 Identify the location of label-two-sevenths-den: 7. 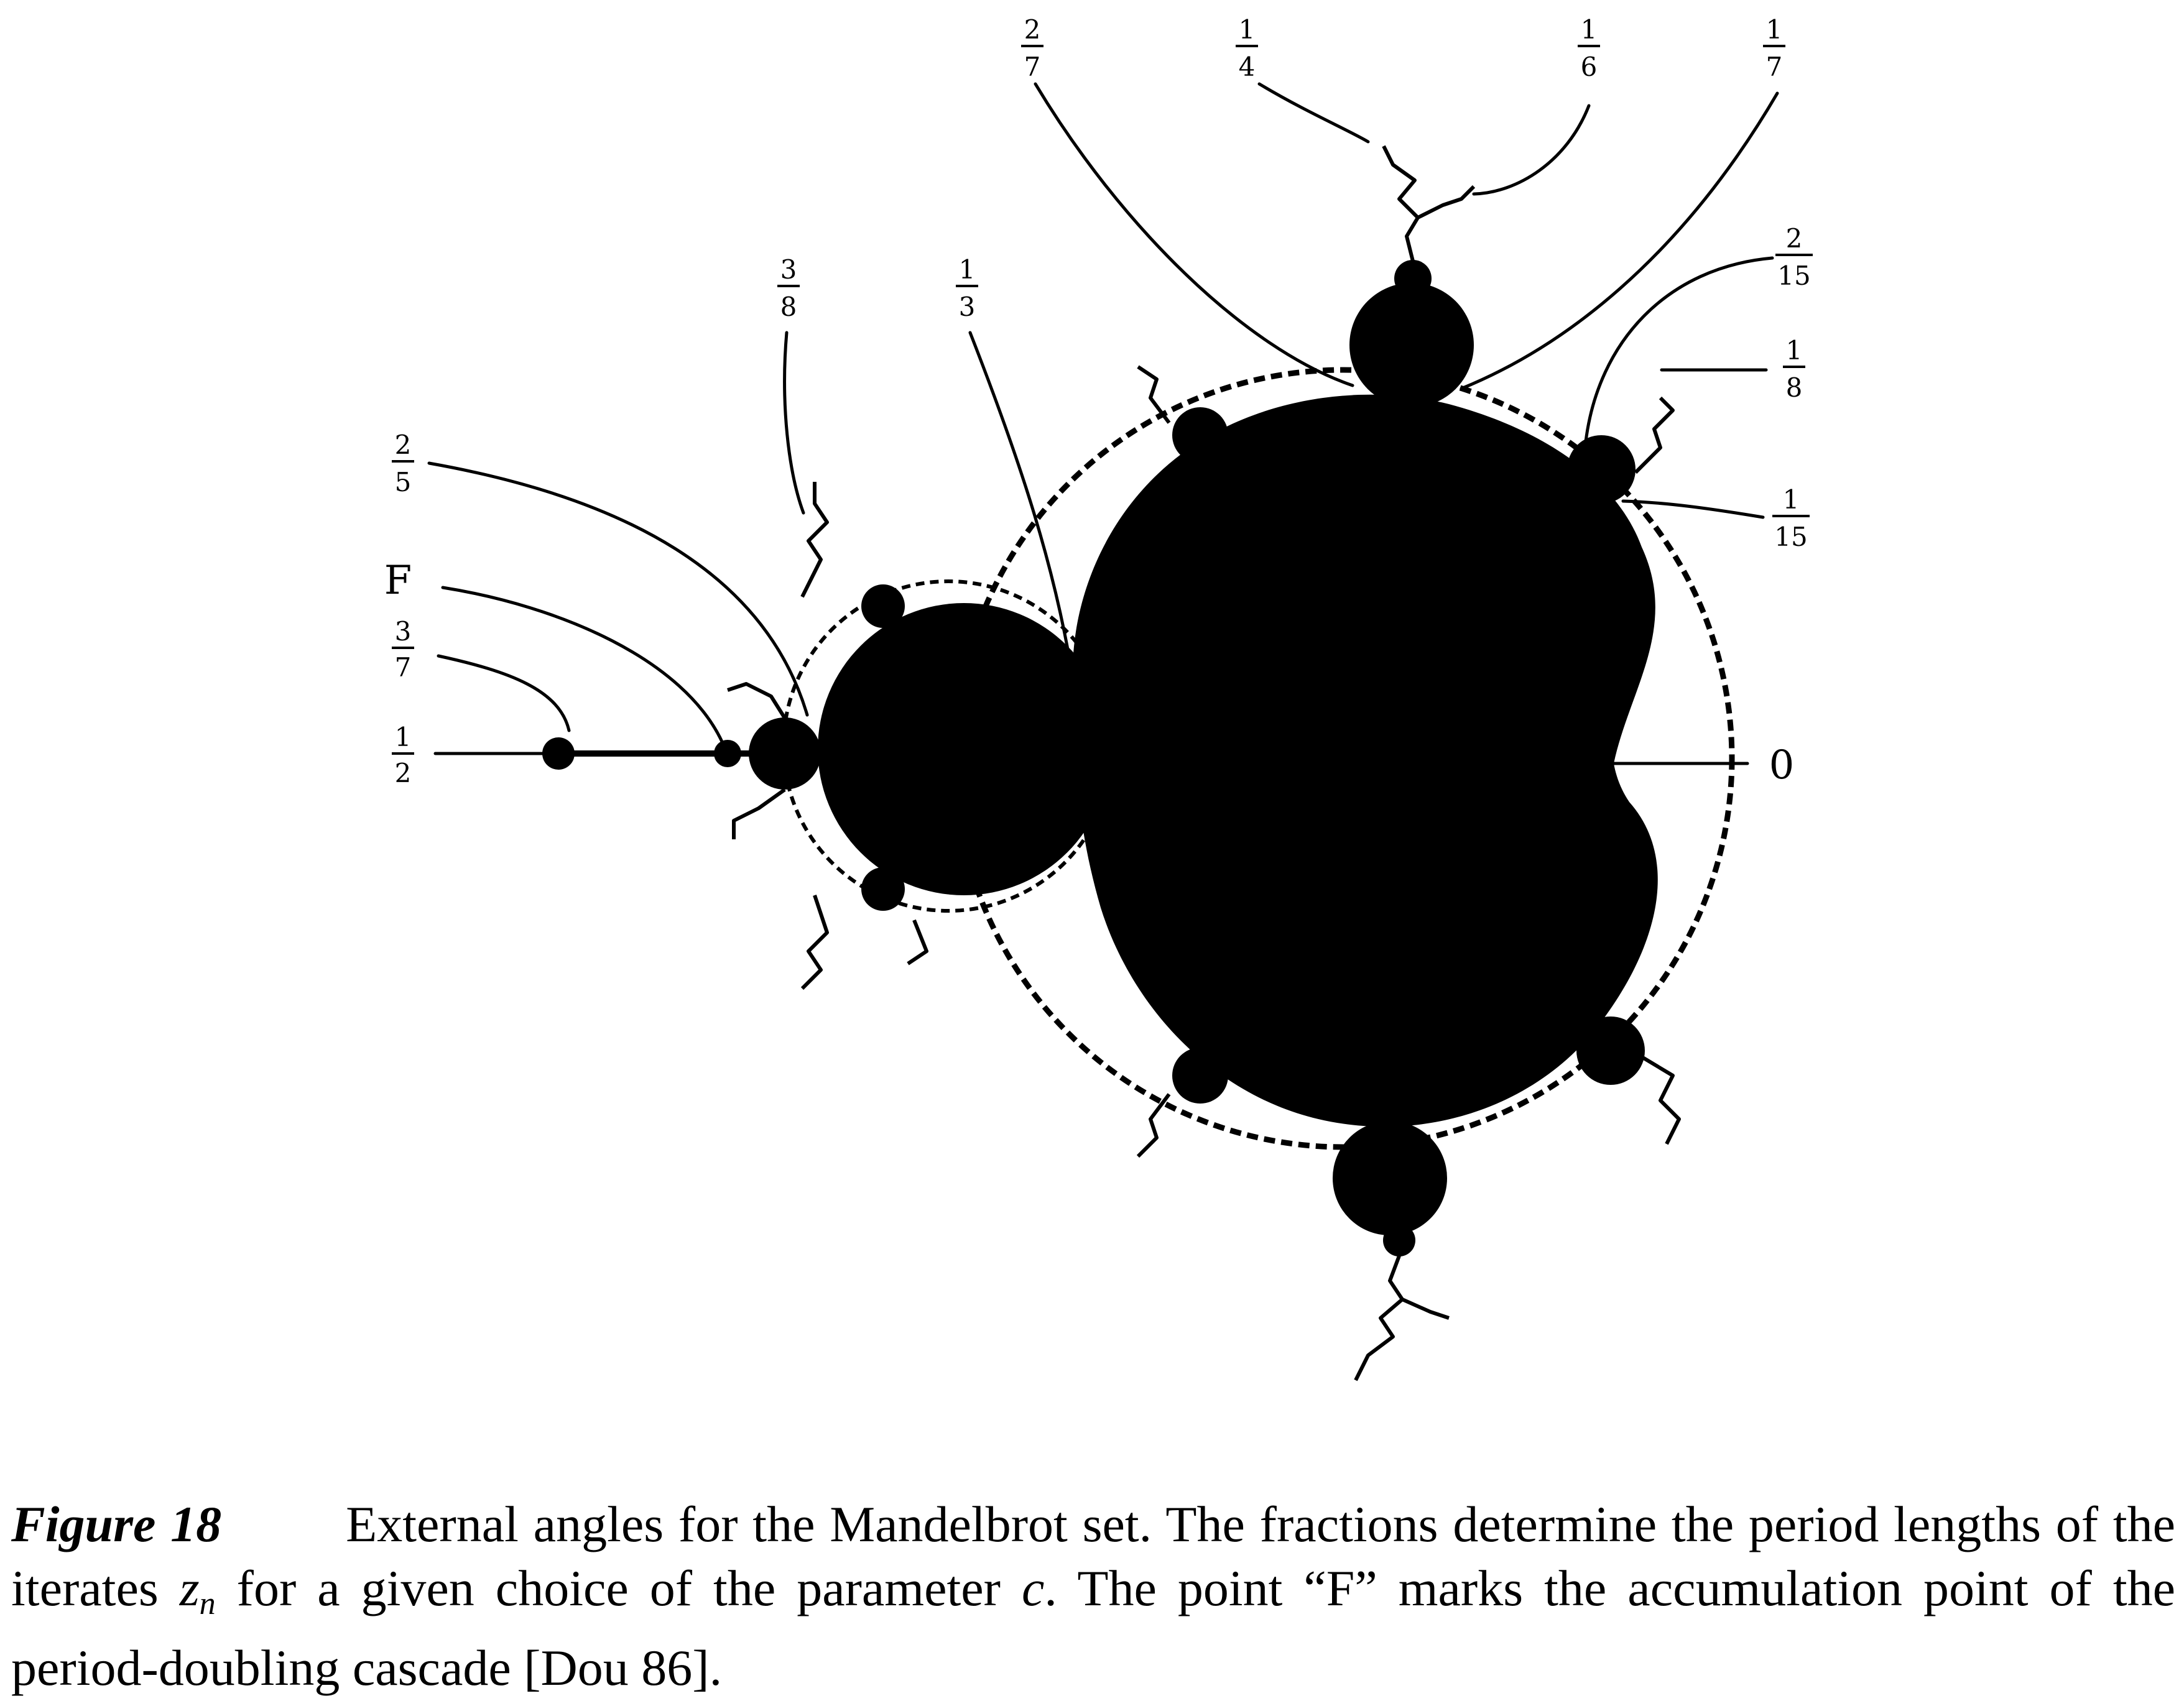
(1033, 67).